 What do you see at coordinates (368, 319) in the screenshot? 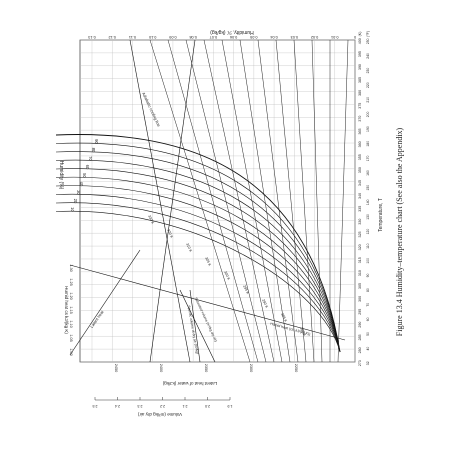
I see `fahrenheit-tick-label: 60` at bounding box center [368, 319].